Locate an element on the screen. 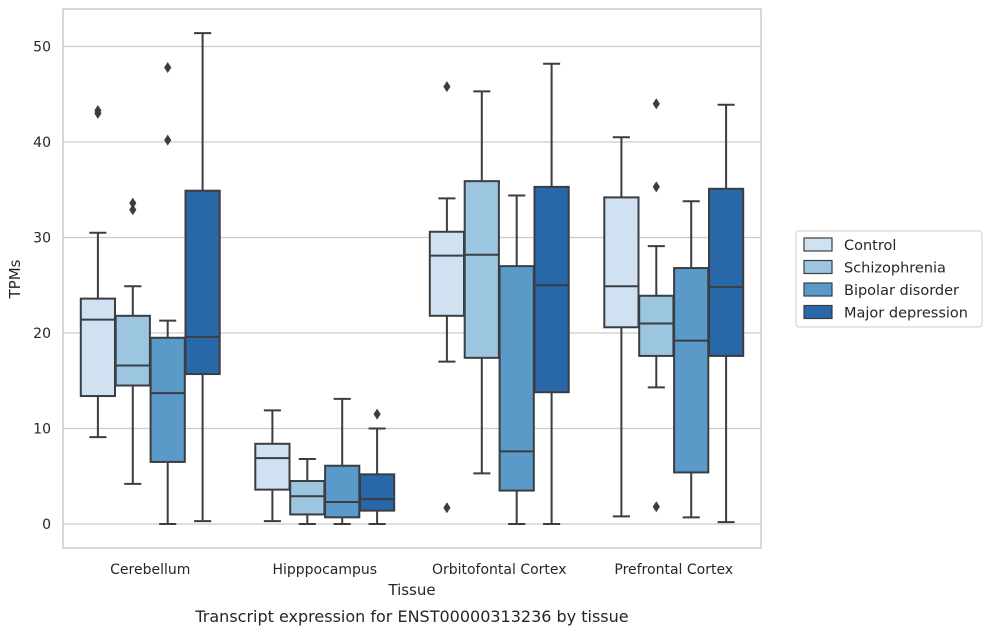 The width and height of the screenshot is (993, 634). y-tick-labels: 0 10 20 30 40 50 is located at coordinates (42, 287).